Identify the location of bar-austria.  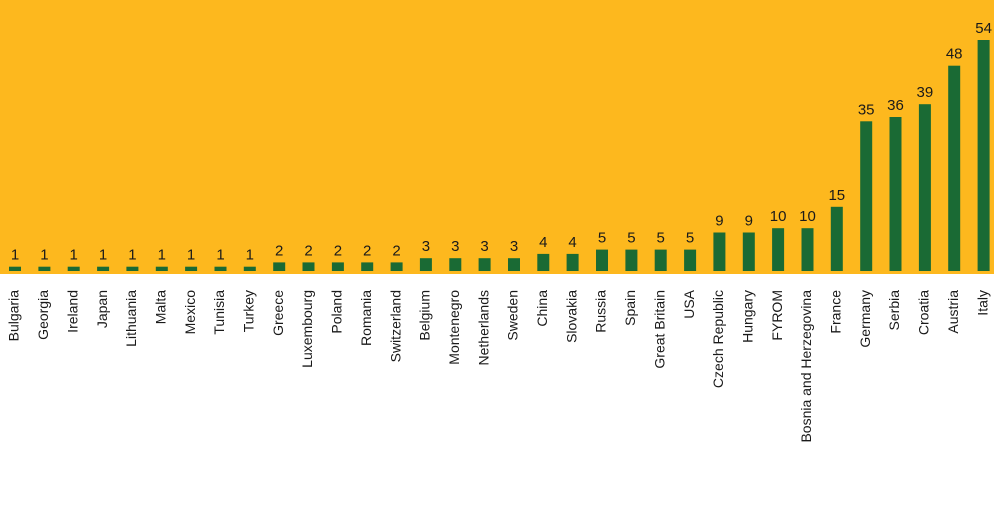
(954, 168).